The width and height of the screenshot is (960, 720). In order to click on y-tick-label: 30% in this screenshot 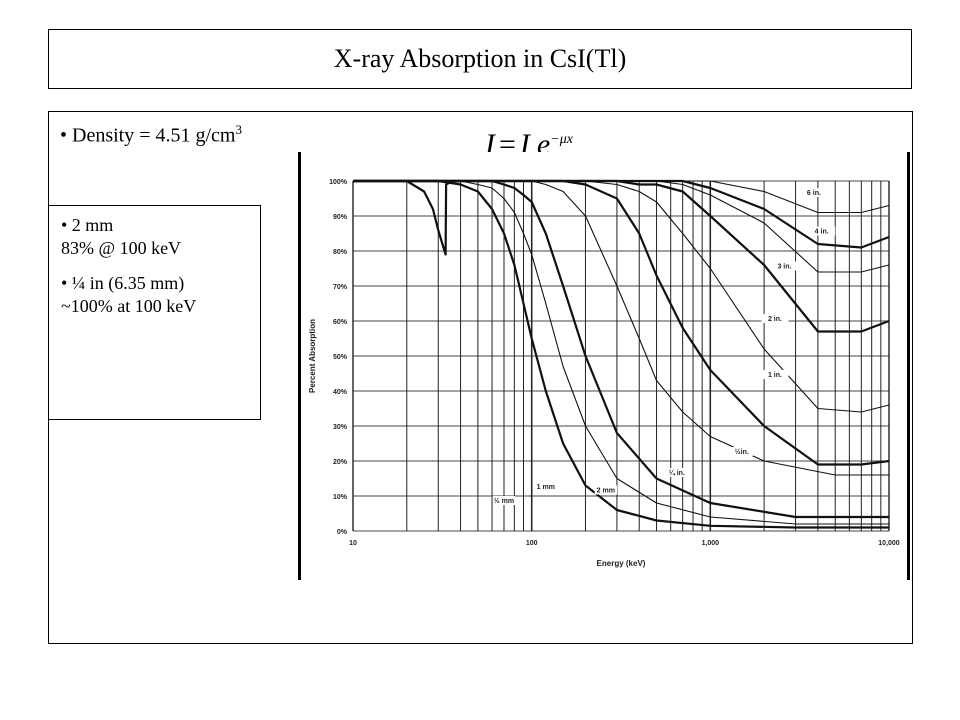, I will do `click(340, 427)`.